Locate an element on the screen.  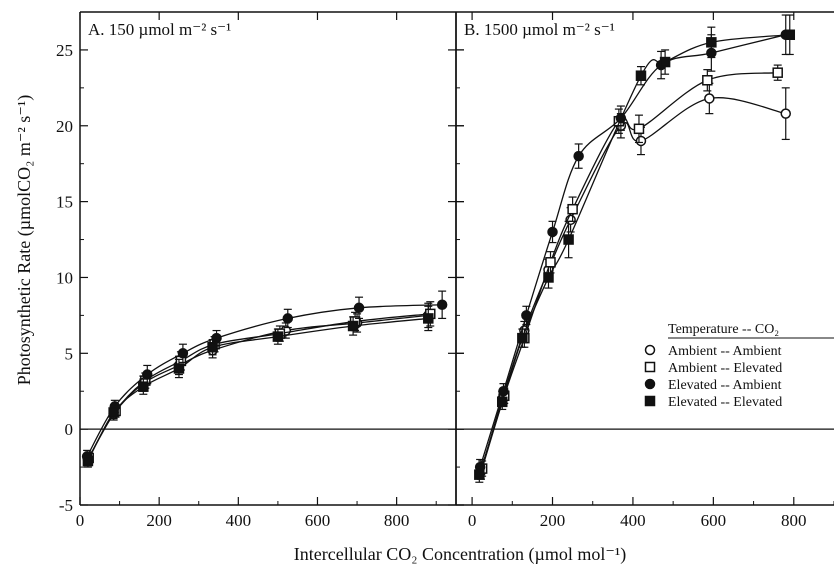
panel-a-y-tick-label: -5 is located at coordinates (66, 505).